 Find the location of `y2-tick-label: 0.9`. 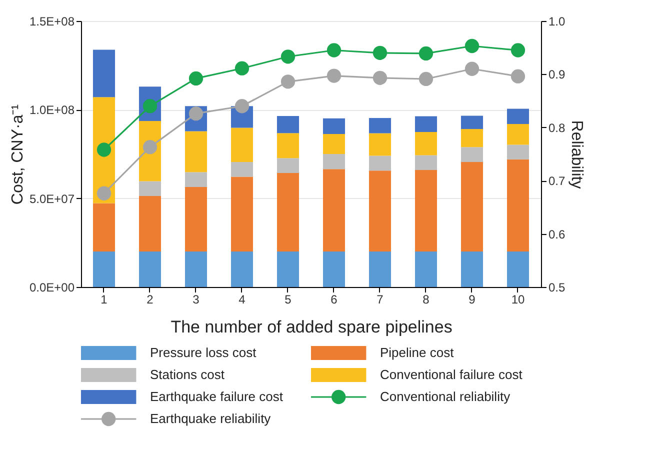

y2-tick-label: 0.9 is located at coordinates (557, 75).